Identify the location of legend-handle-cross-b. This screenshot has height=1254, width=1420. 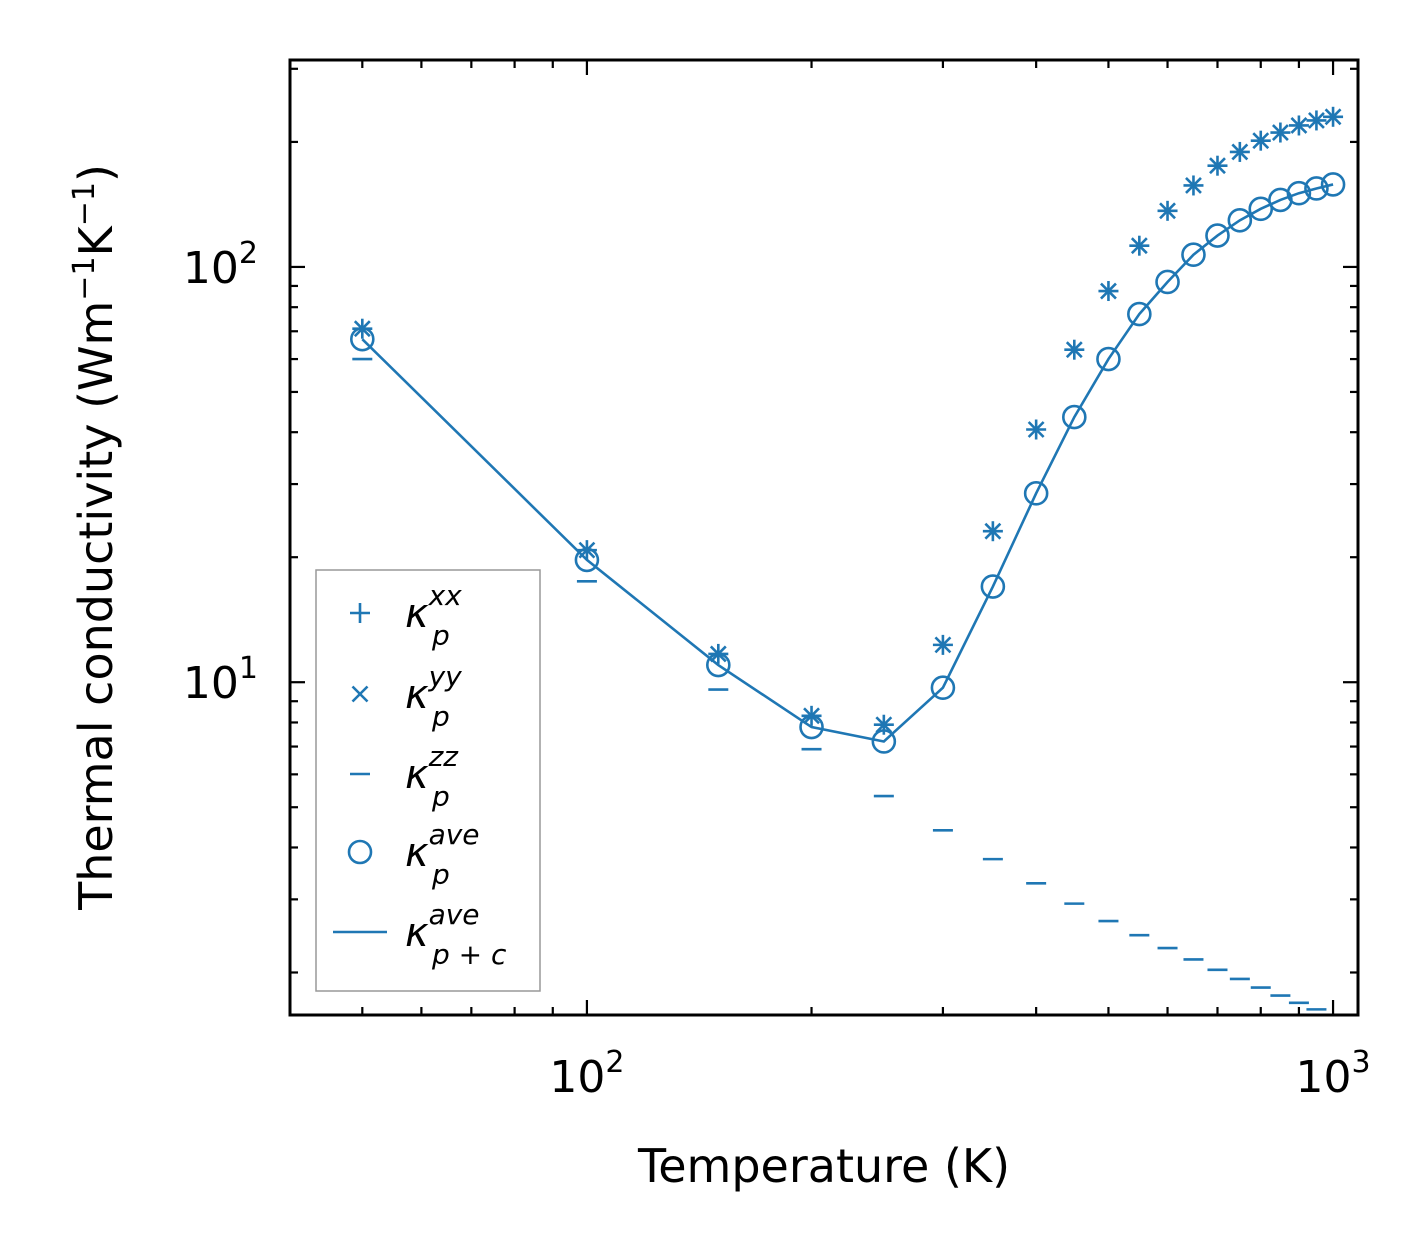
(360, 694).